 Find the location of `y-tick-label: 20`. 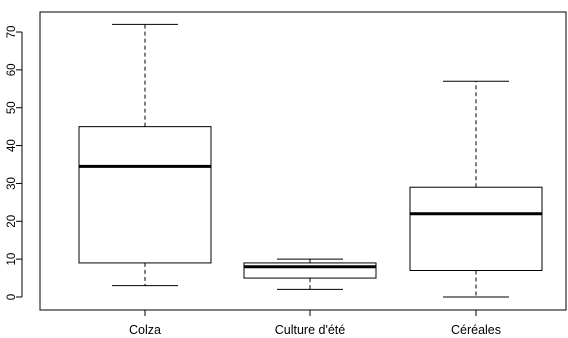

y-tick-label: 20 is located at coordinates (12, 221).